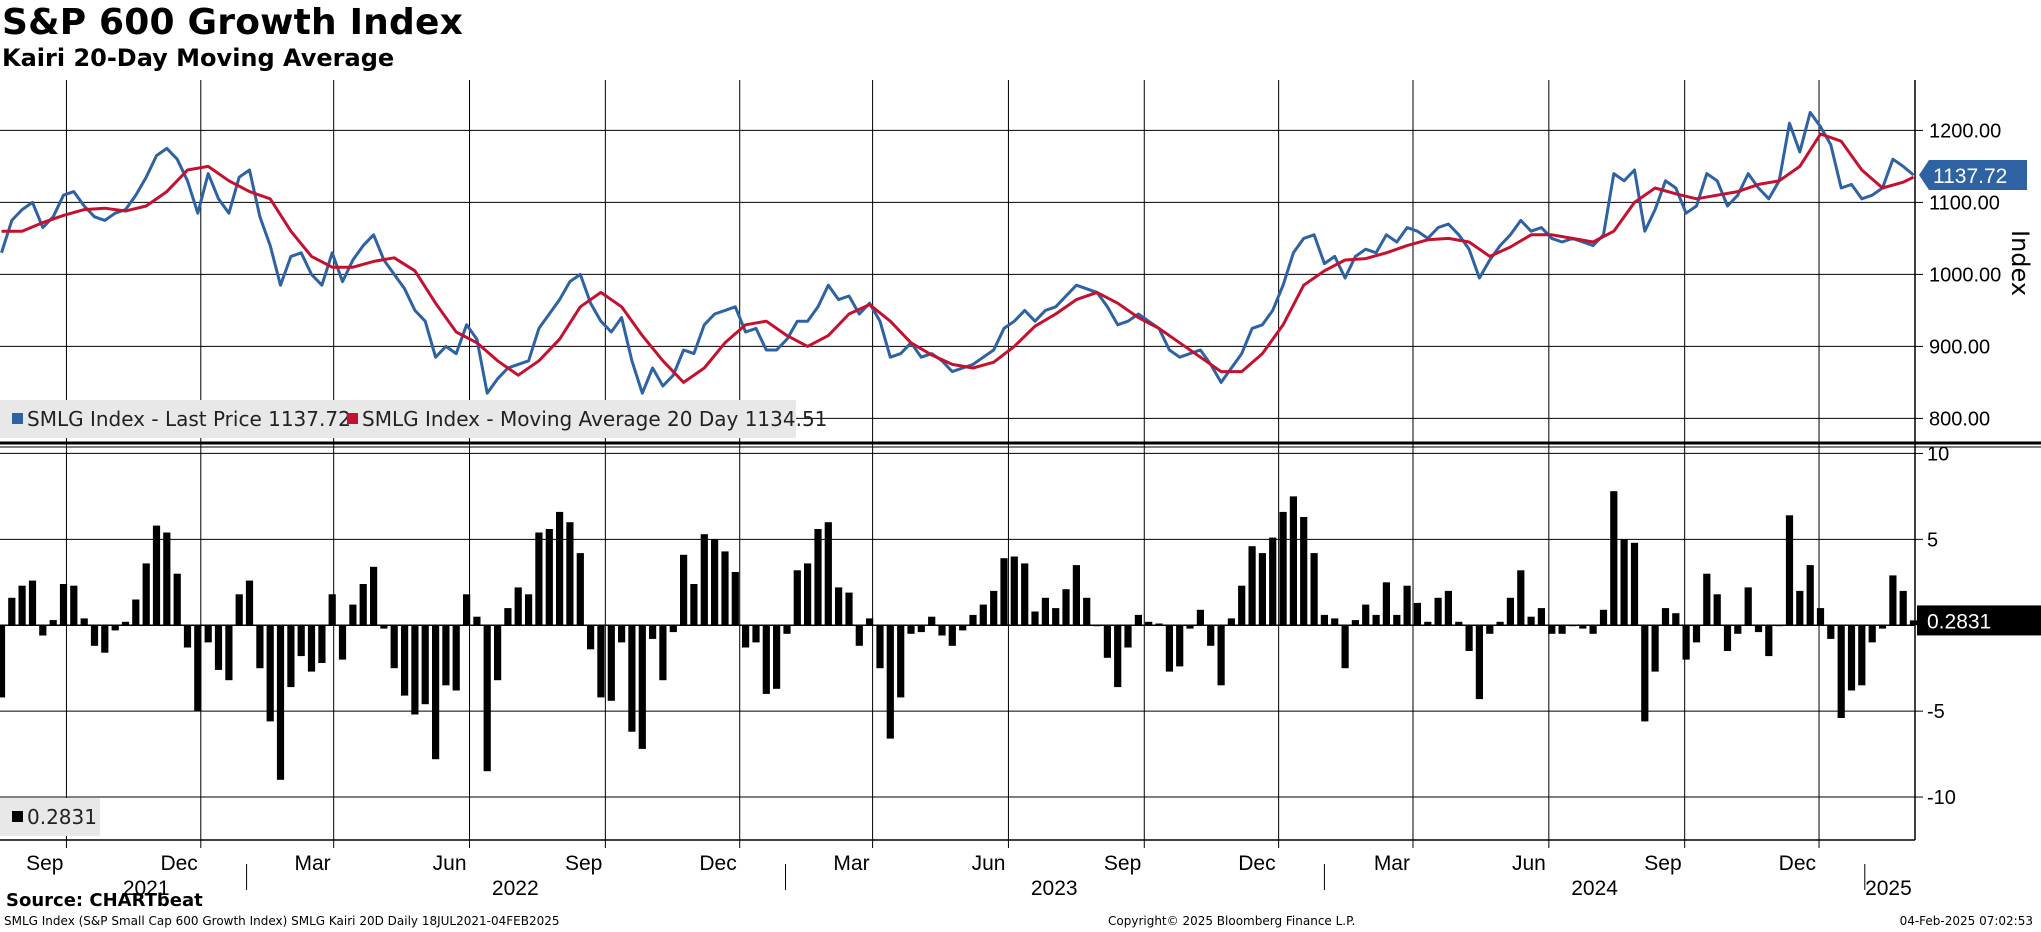 The image size is (2041, 932). Describe the element at coordinates (1232, 921) in the screenshot. I see `copyright-label: Copyright© 2025 Bloomberg Finance L.P.` at that location.